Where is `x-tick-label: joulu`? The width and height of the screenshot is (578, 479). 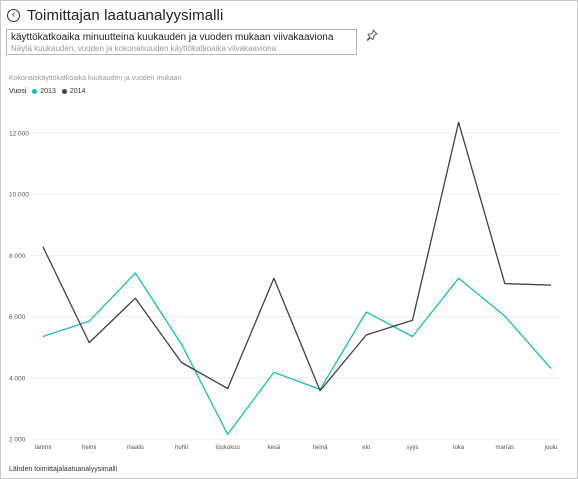
x-tick-label: joulu is located at coordinates (551, 448).